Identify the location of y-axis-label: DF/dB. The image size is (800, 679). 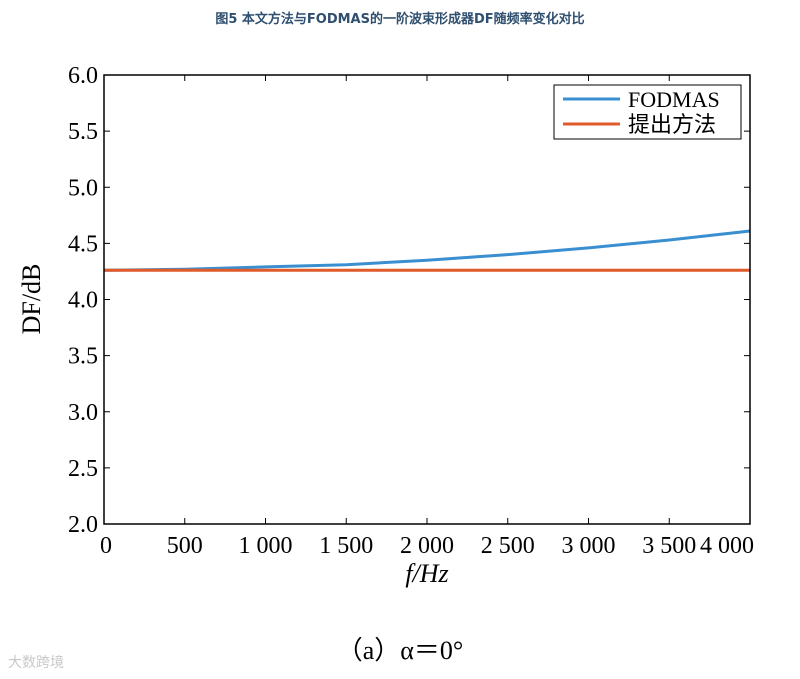
(31, 299).